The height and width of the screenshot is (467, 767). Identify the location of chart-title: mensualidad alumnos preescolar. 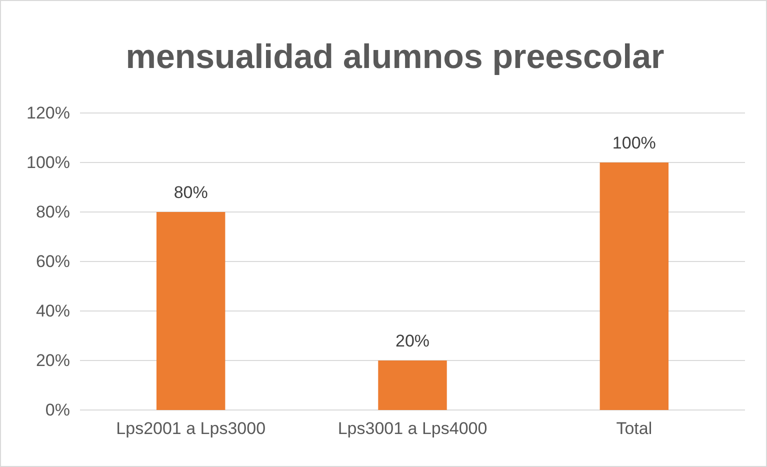
(395, 57).